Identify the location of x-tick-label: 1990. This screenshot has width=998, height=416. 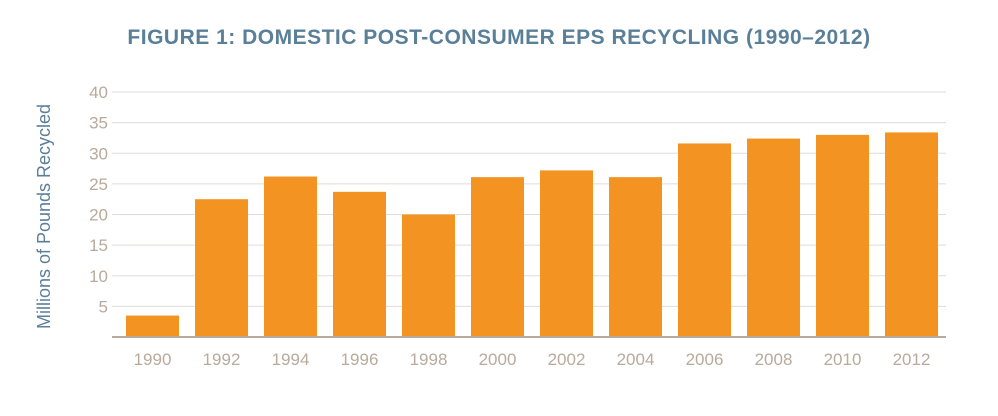
(153, 359).